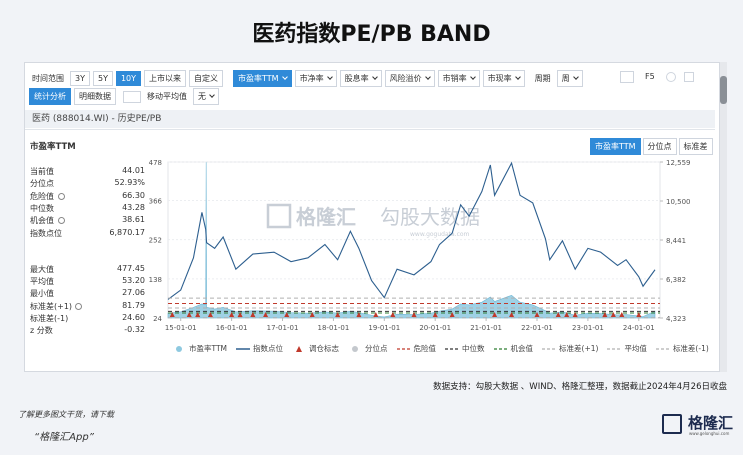  What do you see at coordinates (42, 221) in the screenshot?
I see `stat-name: 机会值` at bounding box center [42, 221].